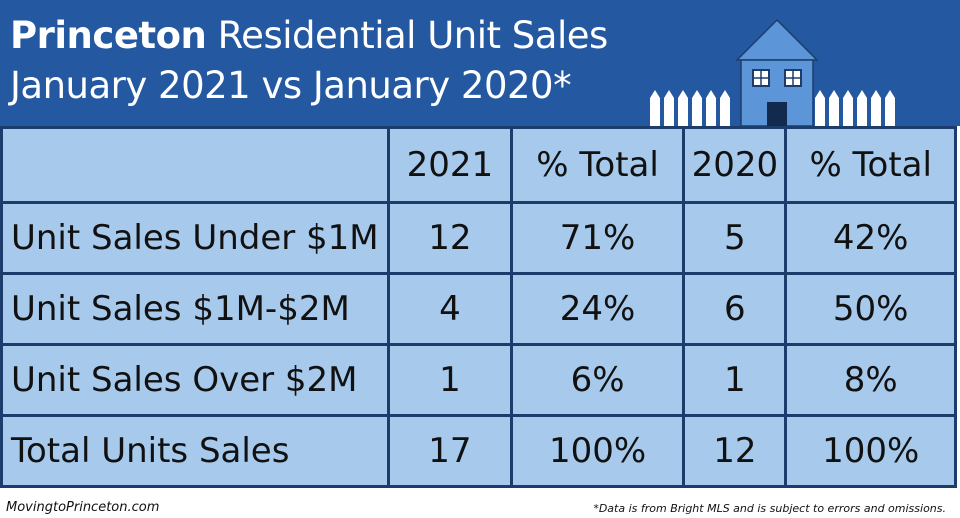  I want to click on table-cell: 8%, so click(870, 380).